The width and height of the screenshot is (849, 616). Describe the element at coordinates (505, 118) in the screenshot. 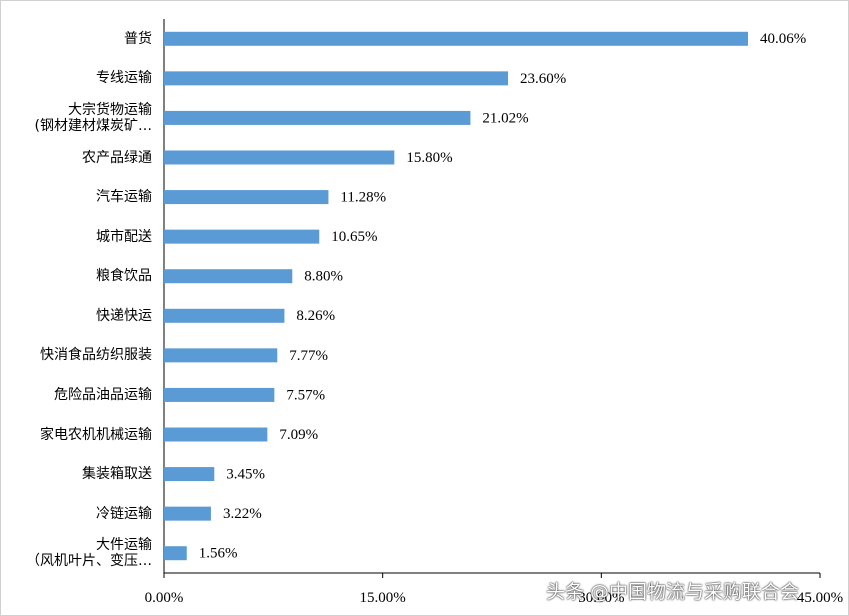

I see `value-label: 21.02%` at that location.